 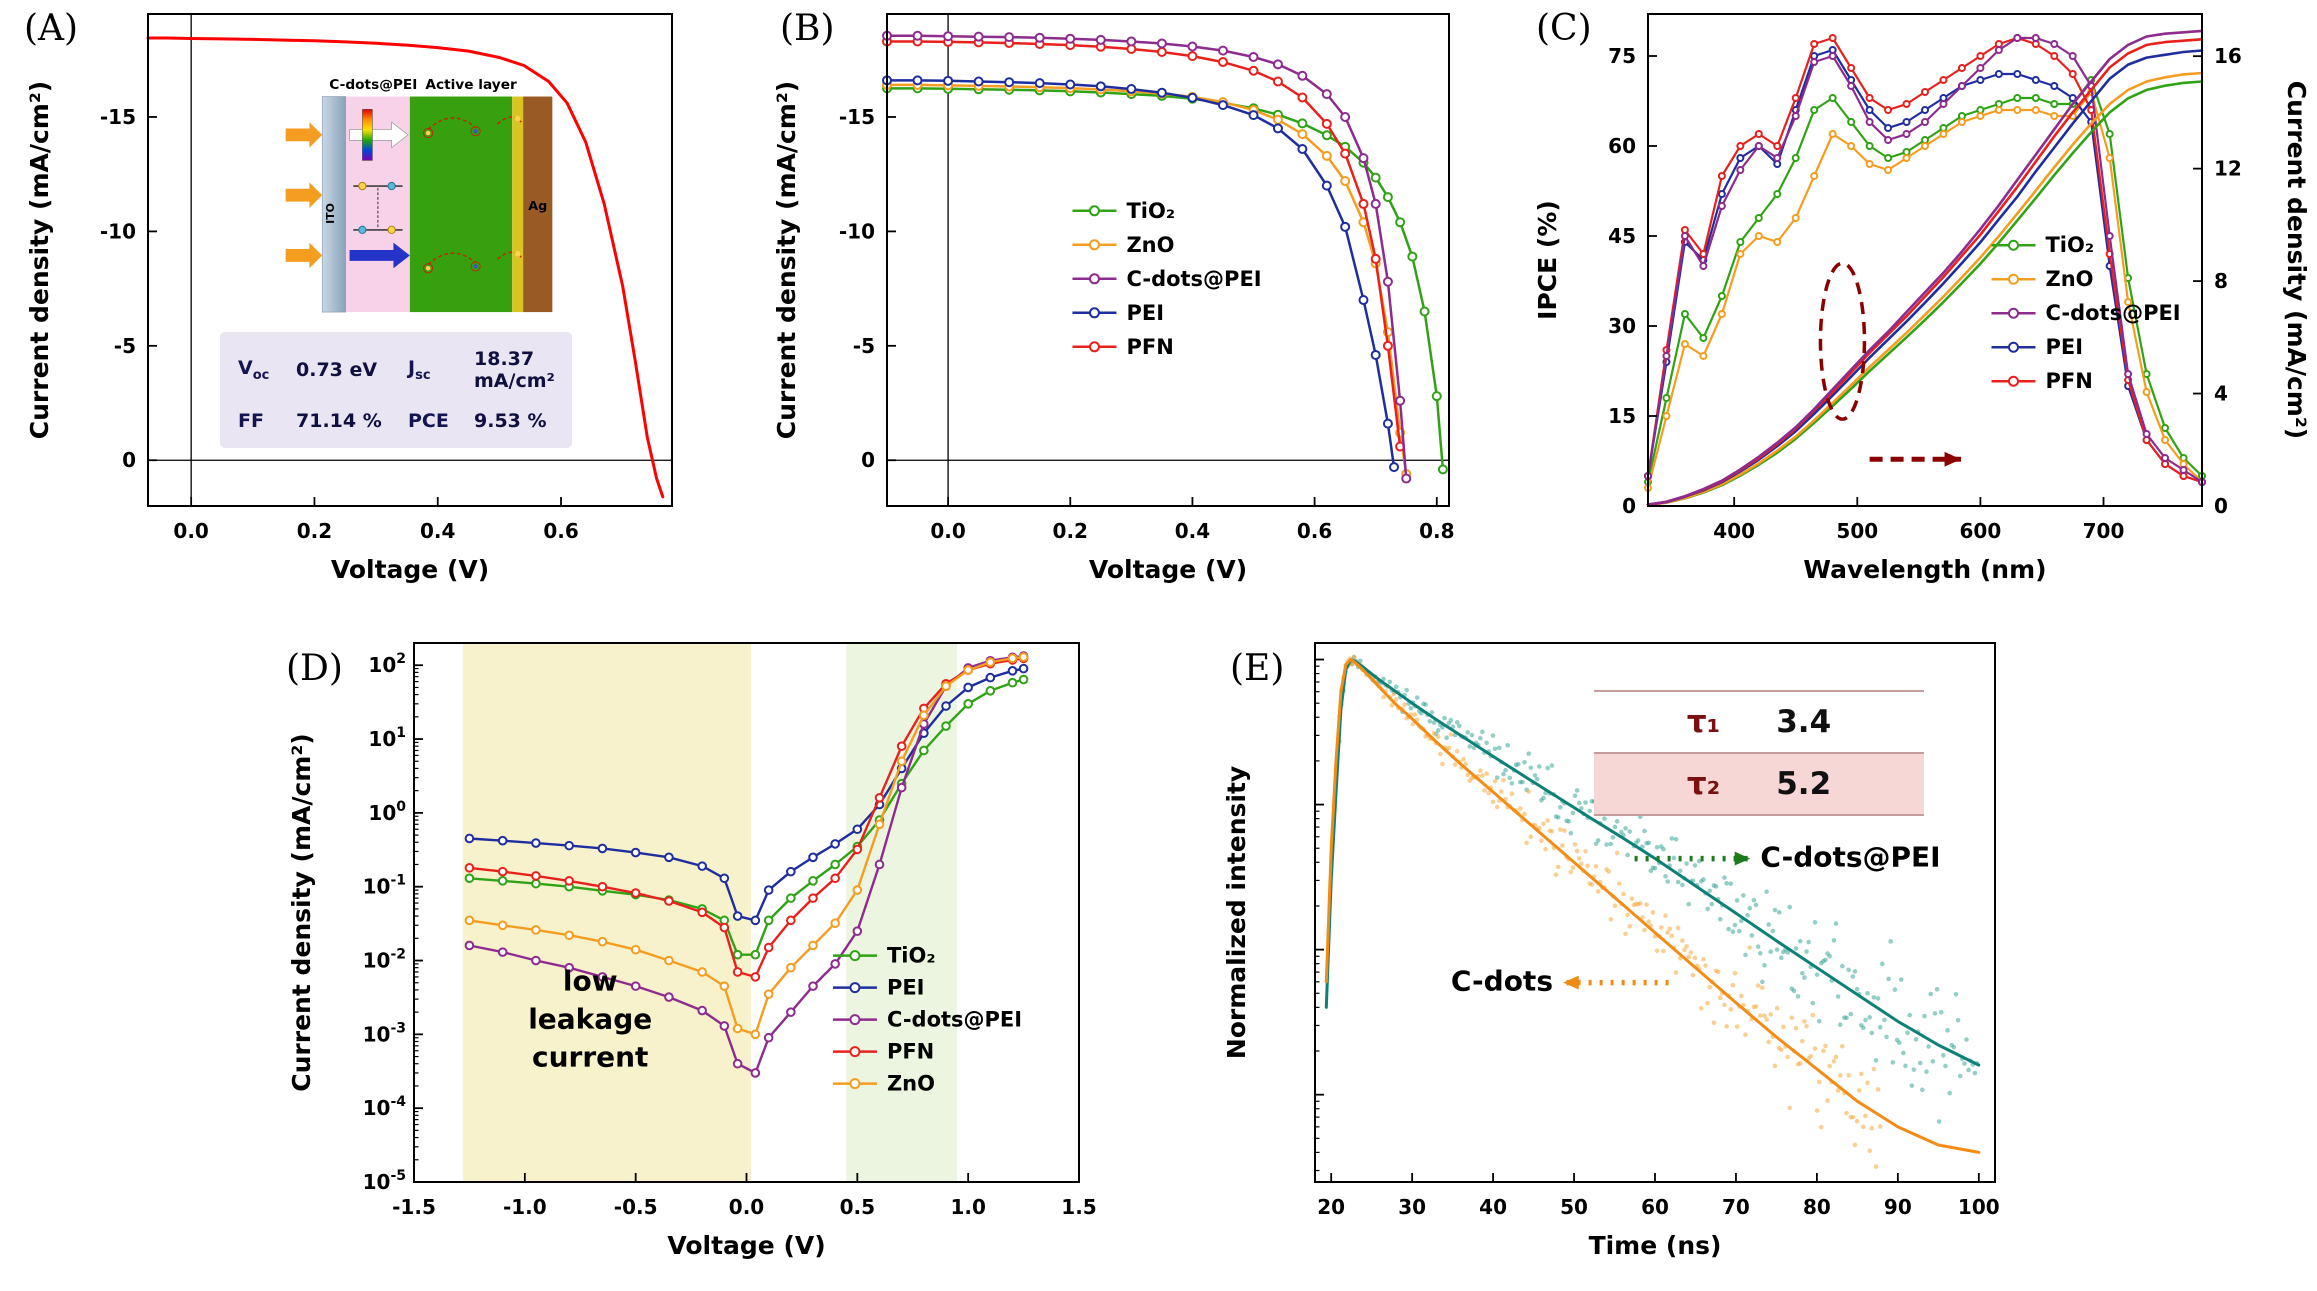 I want to click on y-tick-label: -10, so click(x=857, y=231).